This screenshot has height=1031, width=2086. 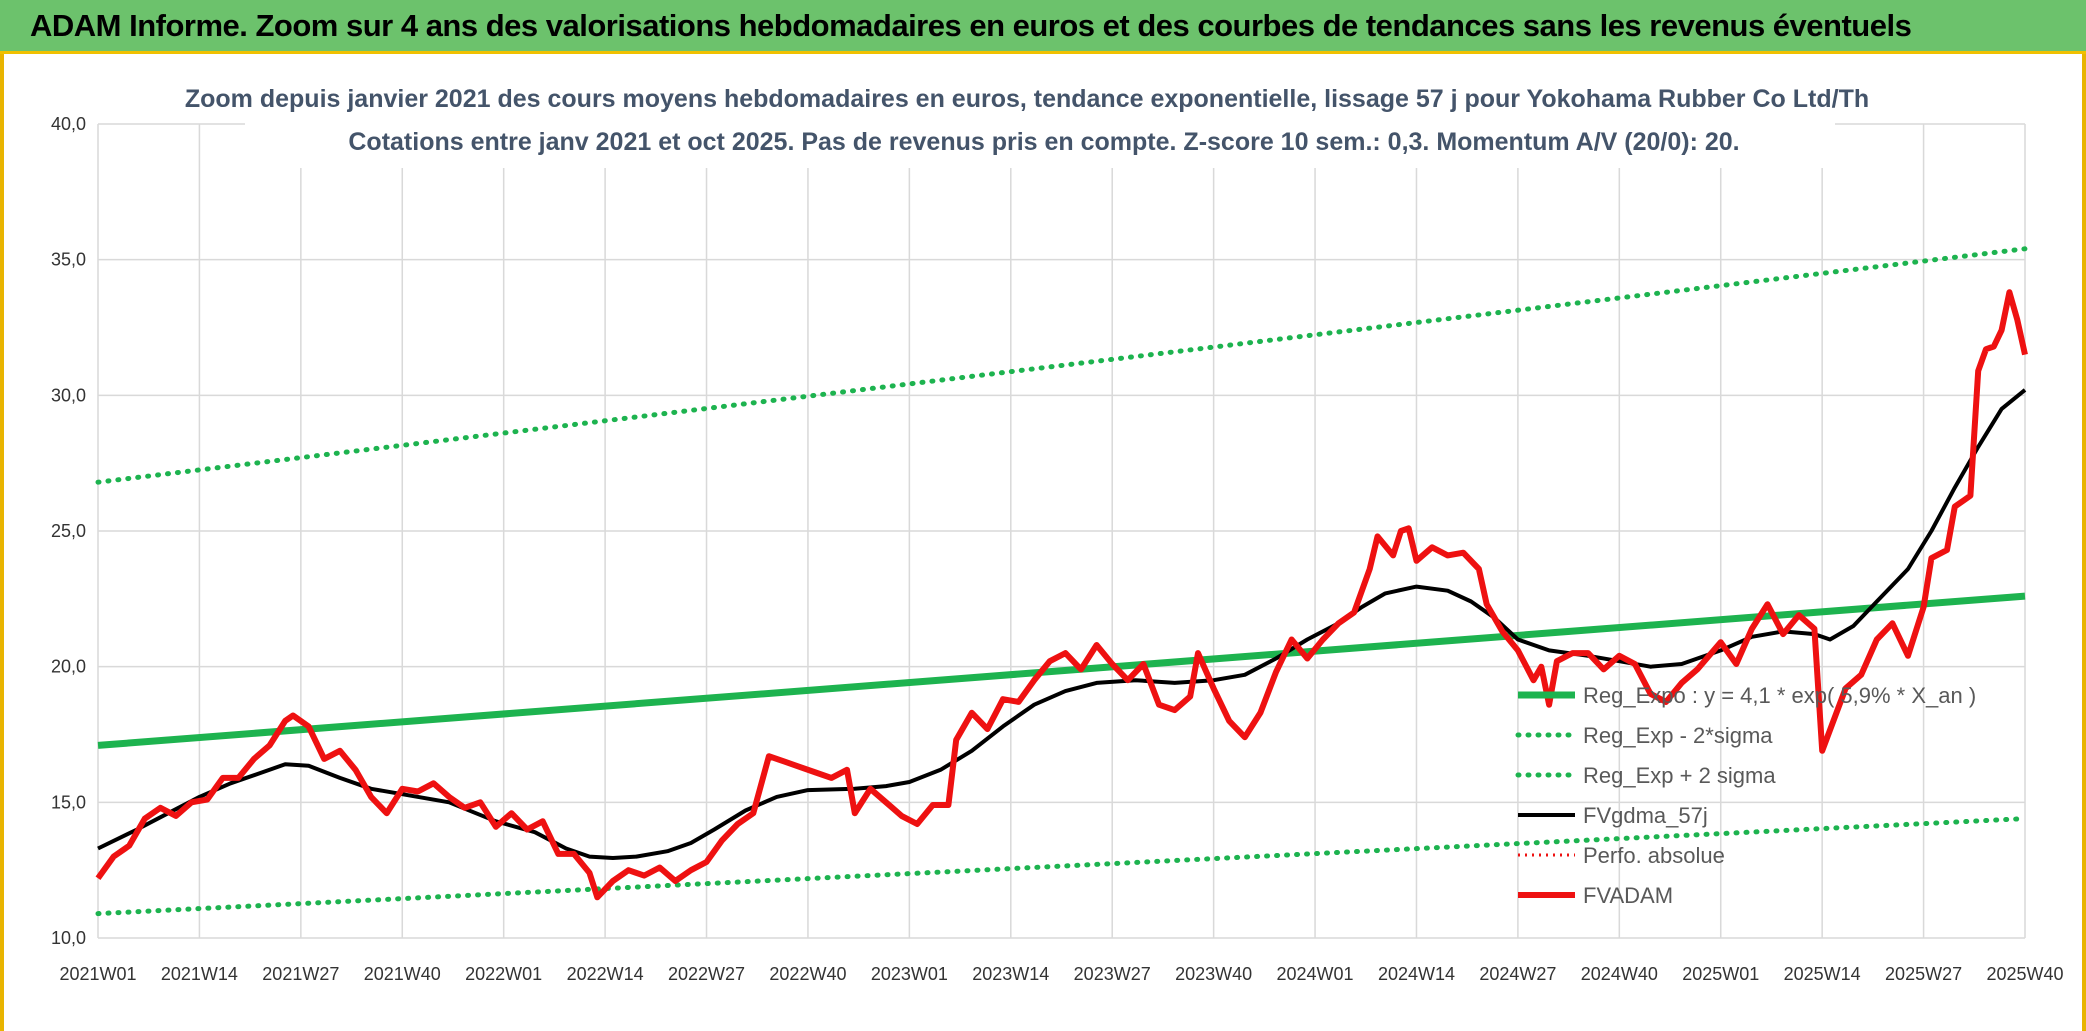 What do you see at coordinates (1923, 974) in the screenshot?
I see `x-tick-label: 2025W27` at bounding box center [1923, 974].